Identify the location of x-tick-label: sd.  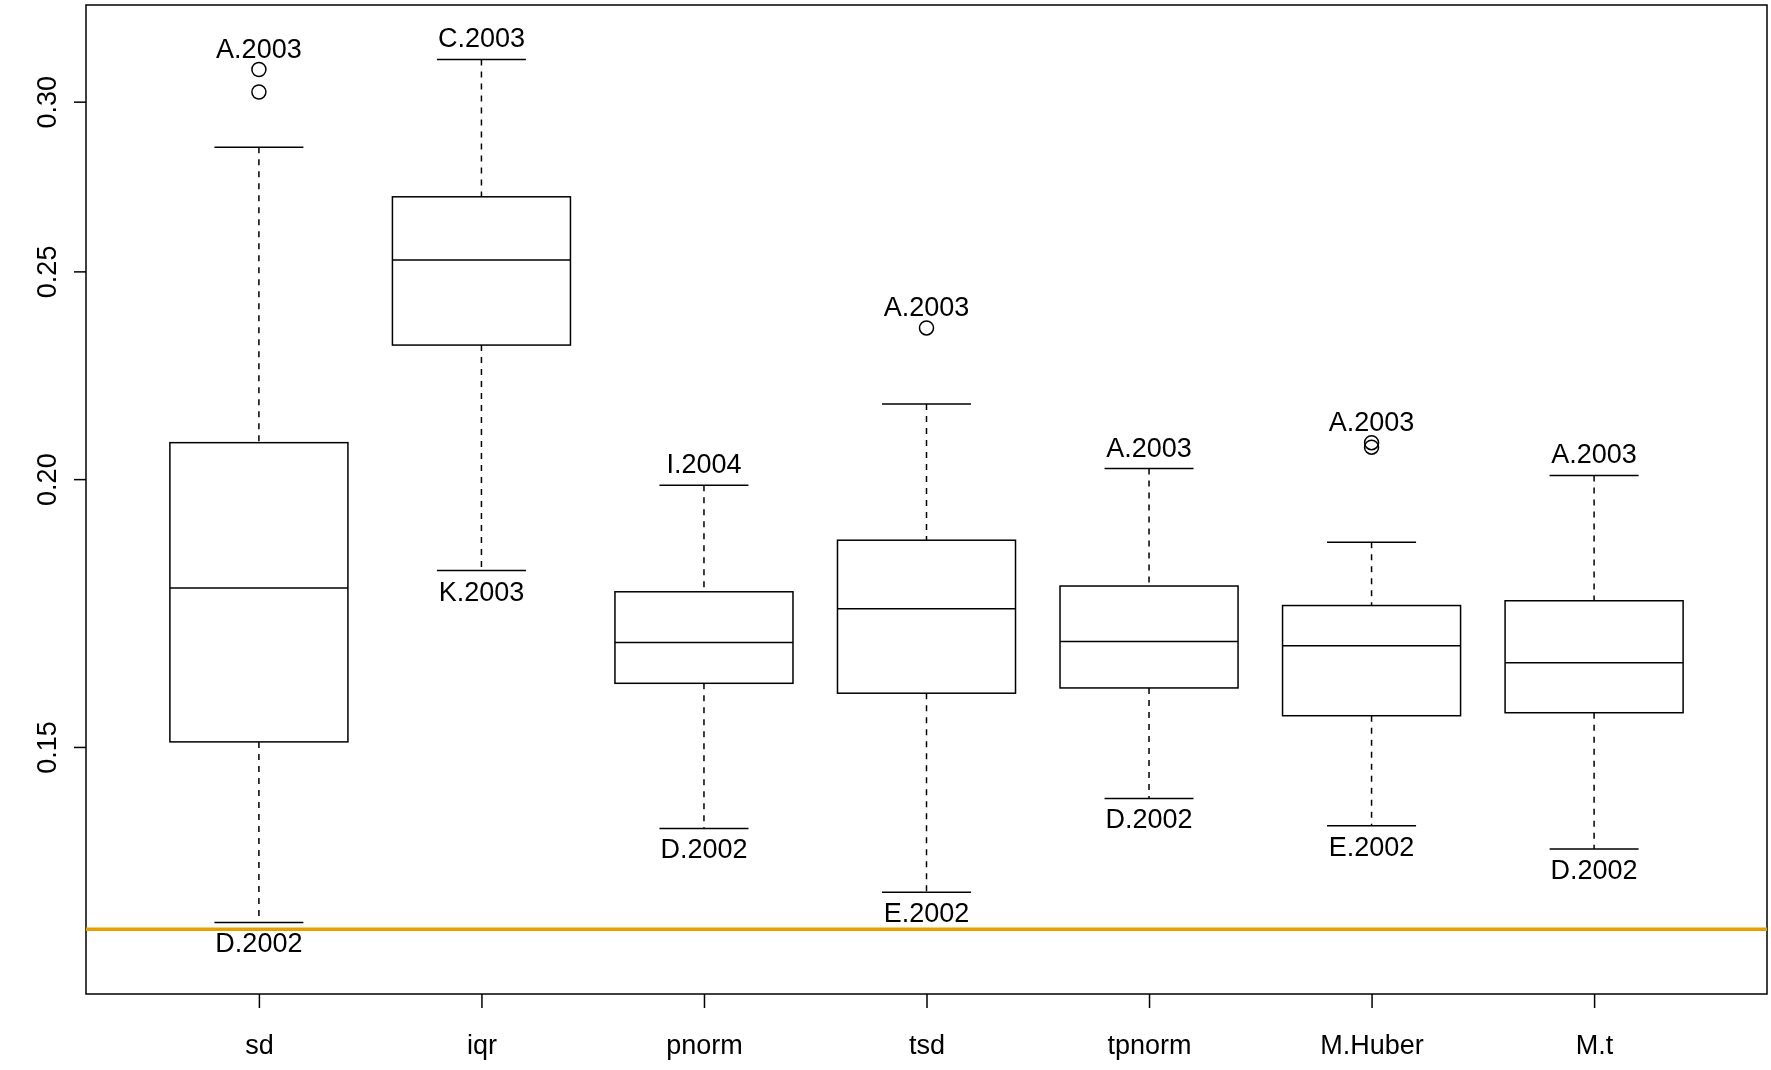
(259, 1045).